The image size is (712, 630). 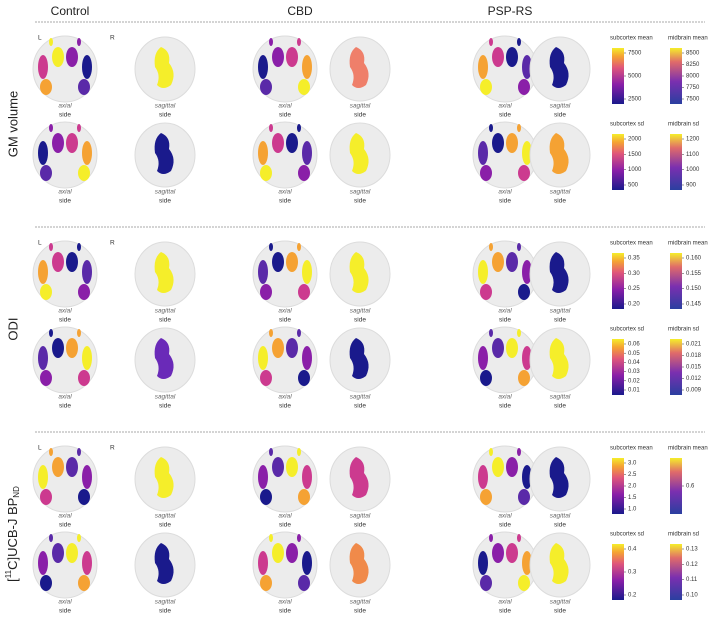 I want to click on colorbar-tick-label: 3.0, so click(x=632, y=464).